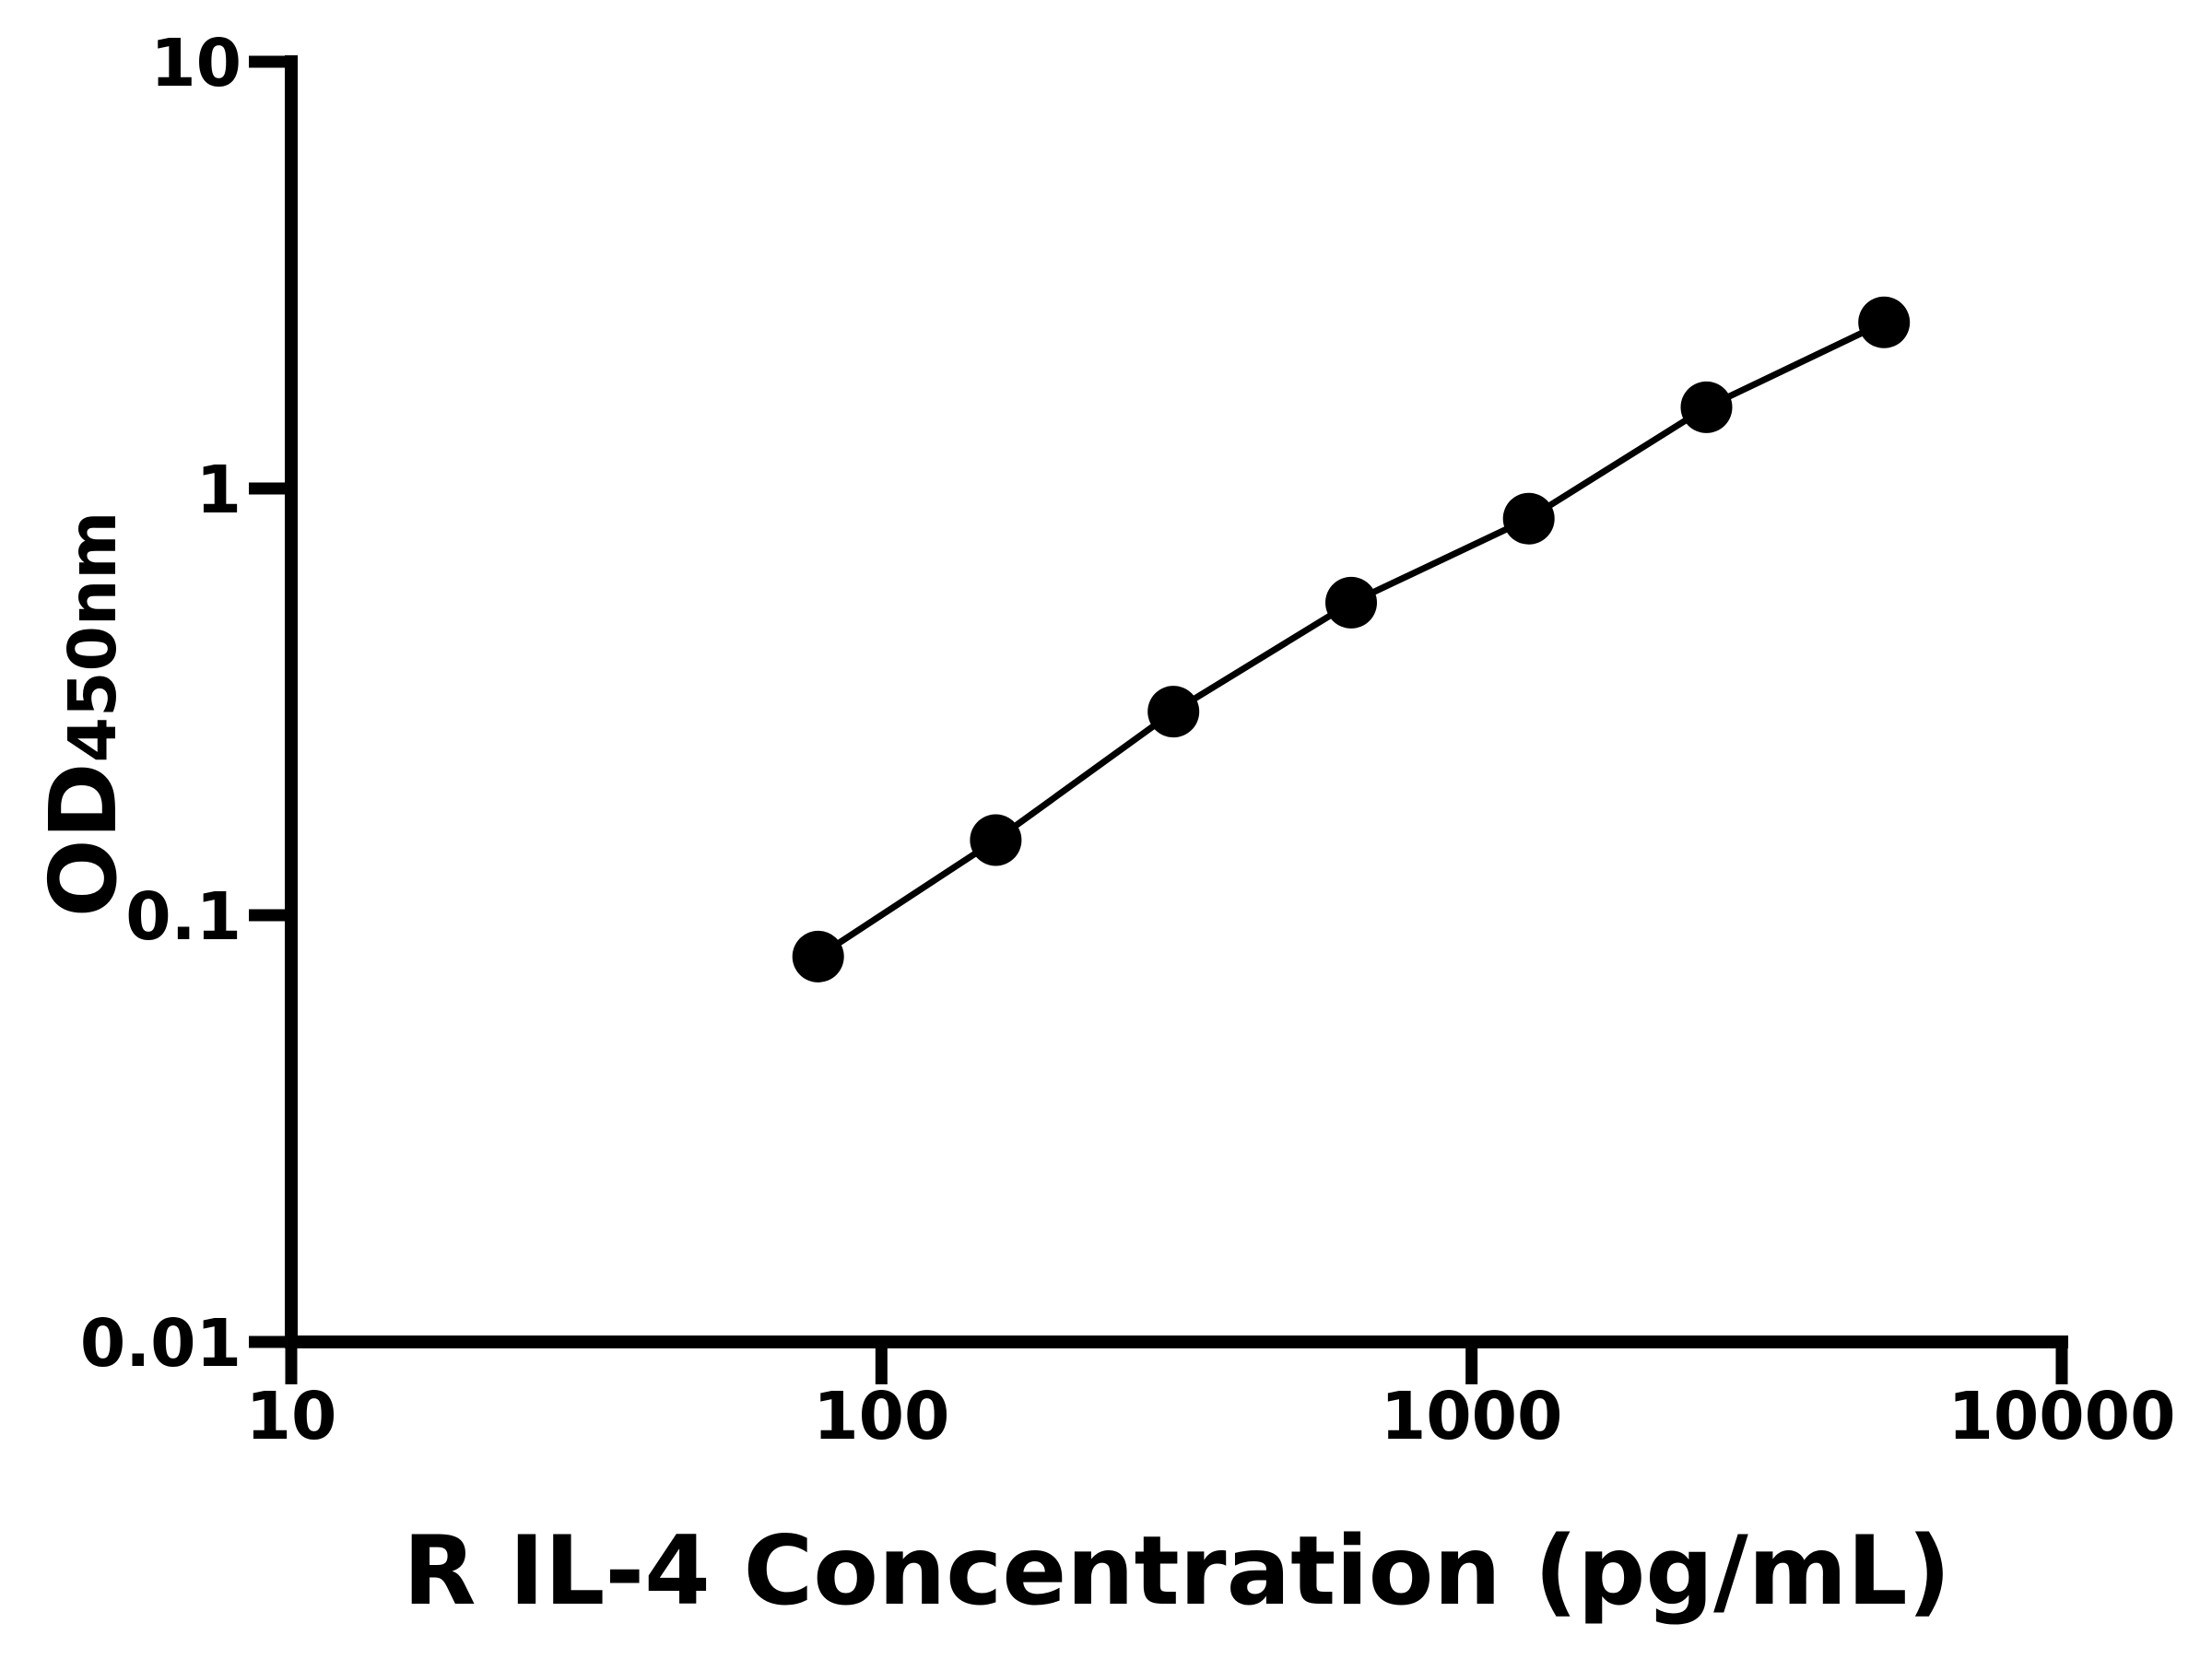  Describe the element at coordinates (160, 1343) in the screenshot. I see `y-tick-label: 0.01` at that location.